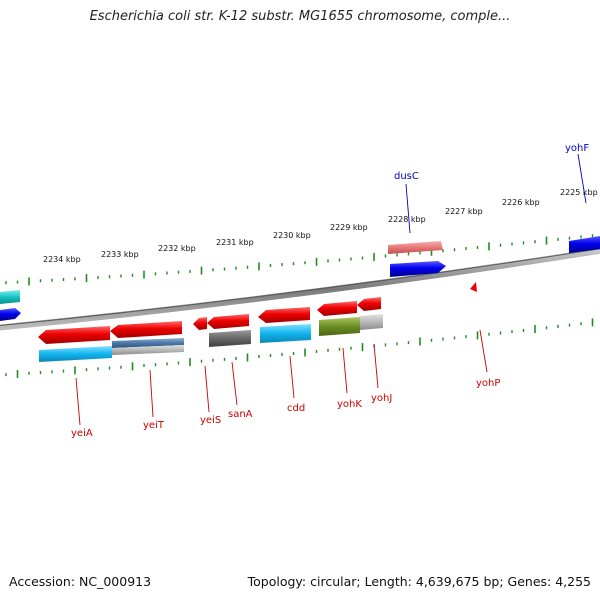 This screenshot has height=600, width=600. I want to click on feature-arrow-sanA, so click(228, 321).